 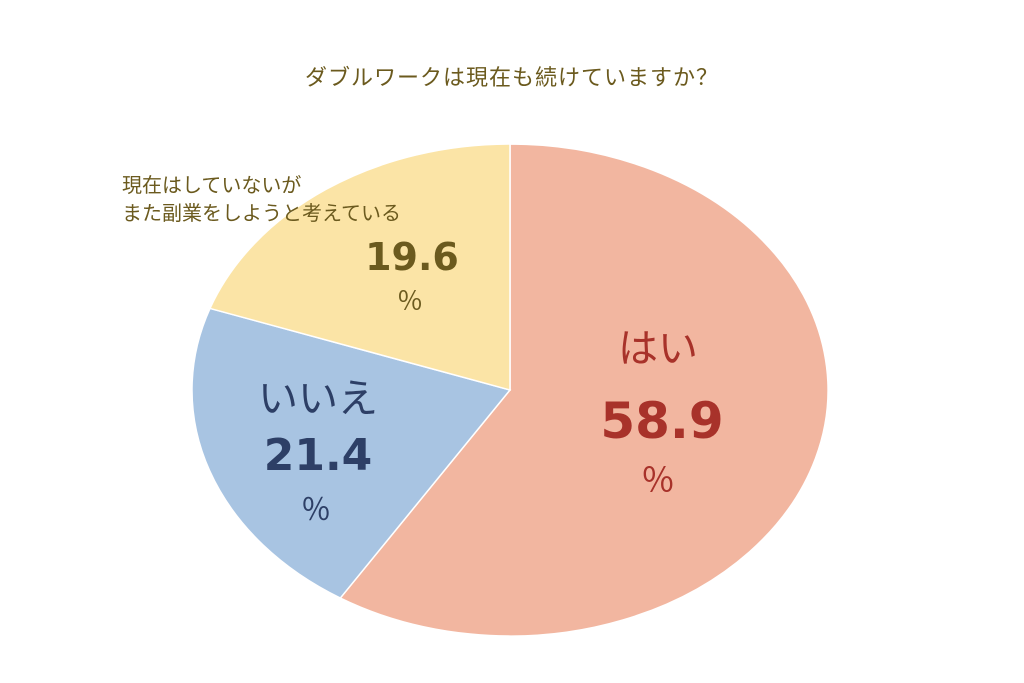 What do you see at coordinates (211, 185) in the screenshot?
I see `slice-label-line: 現在はしていないが` at bounding box center [211, 185].